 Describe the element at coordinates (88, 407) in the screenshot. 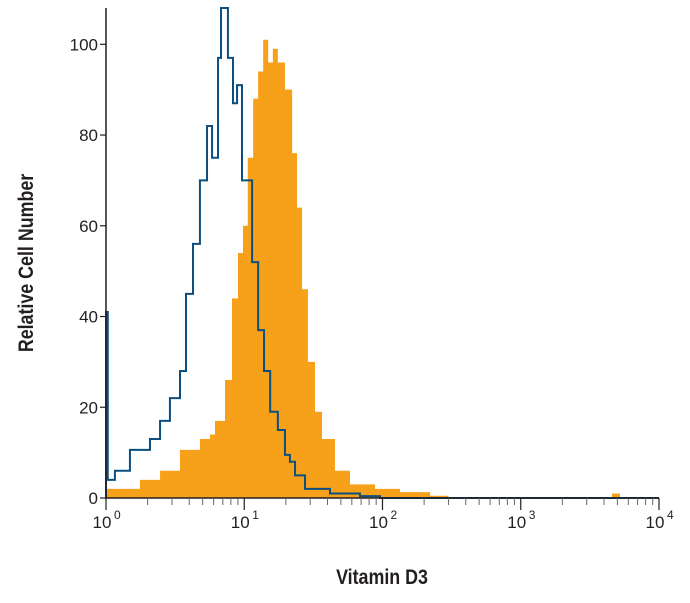

I see `y-tick-label: 20` at that location.